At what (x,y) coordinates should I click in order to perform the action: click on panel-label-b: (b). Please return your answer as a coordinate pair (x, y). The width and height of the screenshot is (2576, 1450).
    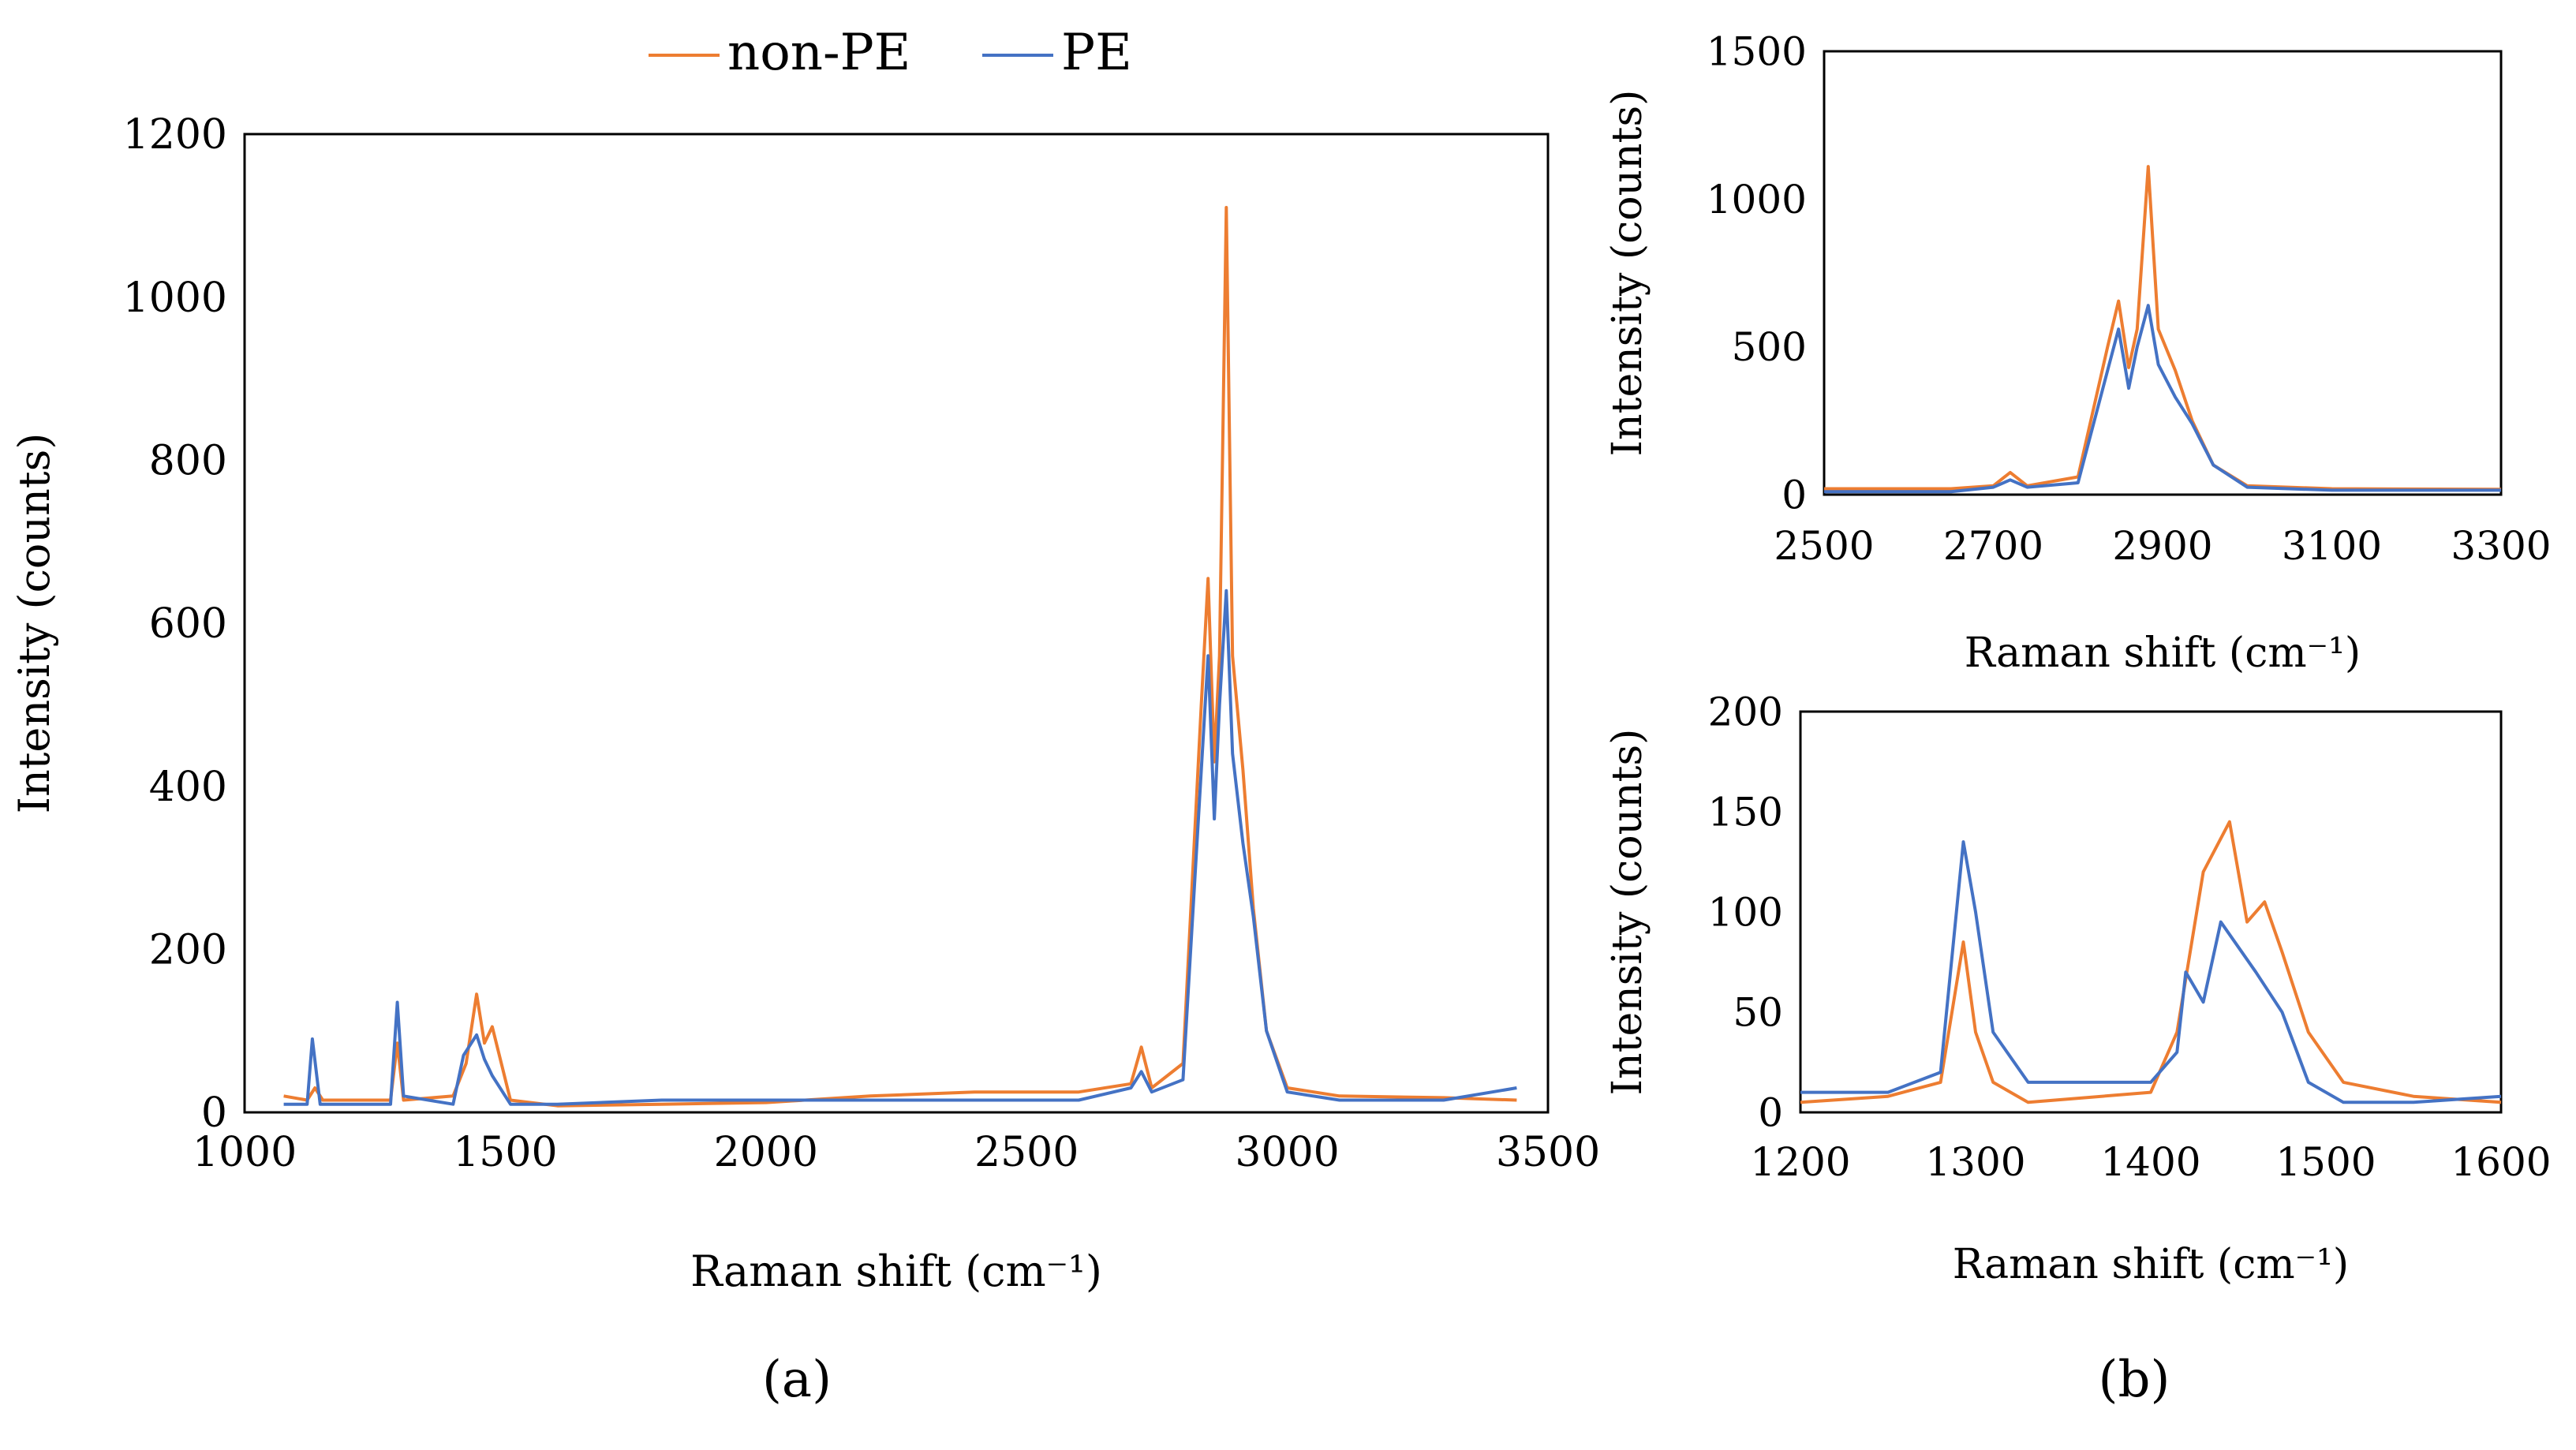
    Looking at the image, I should click on (2134, 1380).